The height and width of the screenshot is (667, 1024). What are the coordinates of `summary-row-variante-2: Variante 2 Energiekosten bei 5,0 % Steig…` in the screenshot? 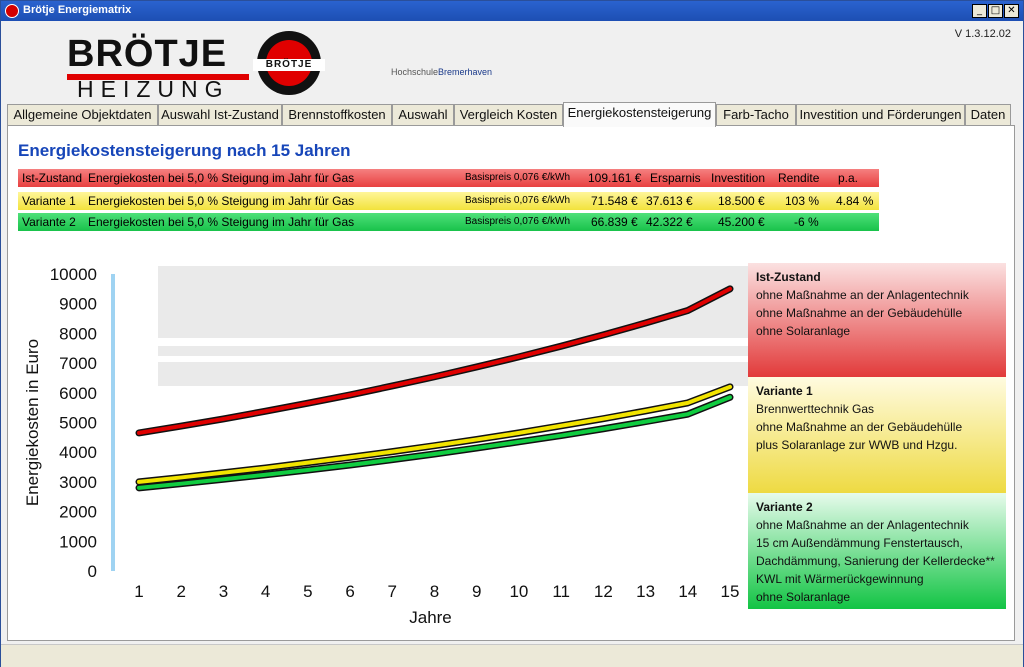 It's located at (448, 222).